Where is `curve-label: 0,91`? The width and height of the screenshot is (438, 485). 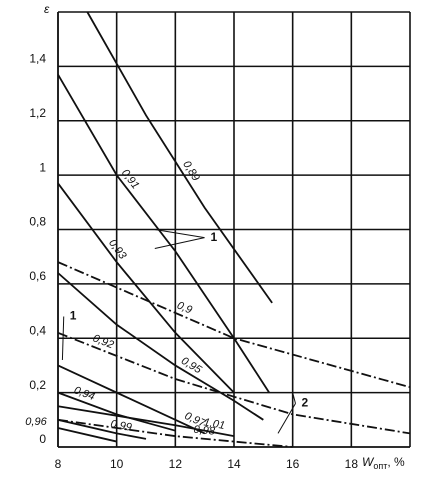
curve-label: 0,91 is located at coordinates (130, 179).